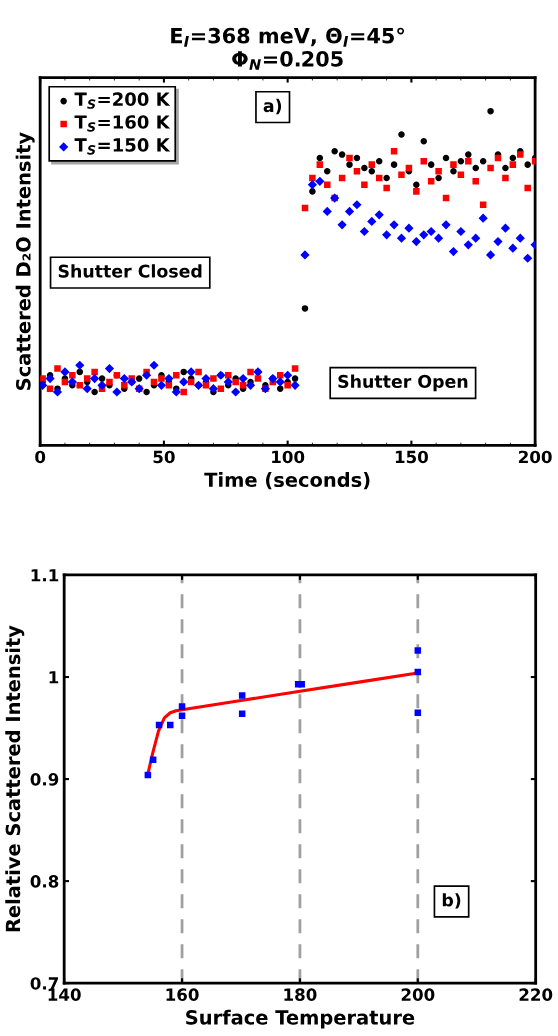 The image size is (558, 1036). I want to click on y-tick-label: 0.7, so click(44, 983).